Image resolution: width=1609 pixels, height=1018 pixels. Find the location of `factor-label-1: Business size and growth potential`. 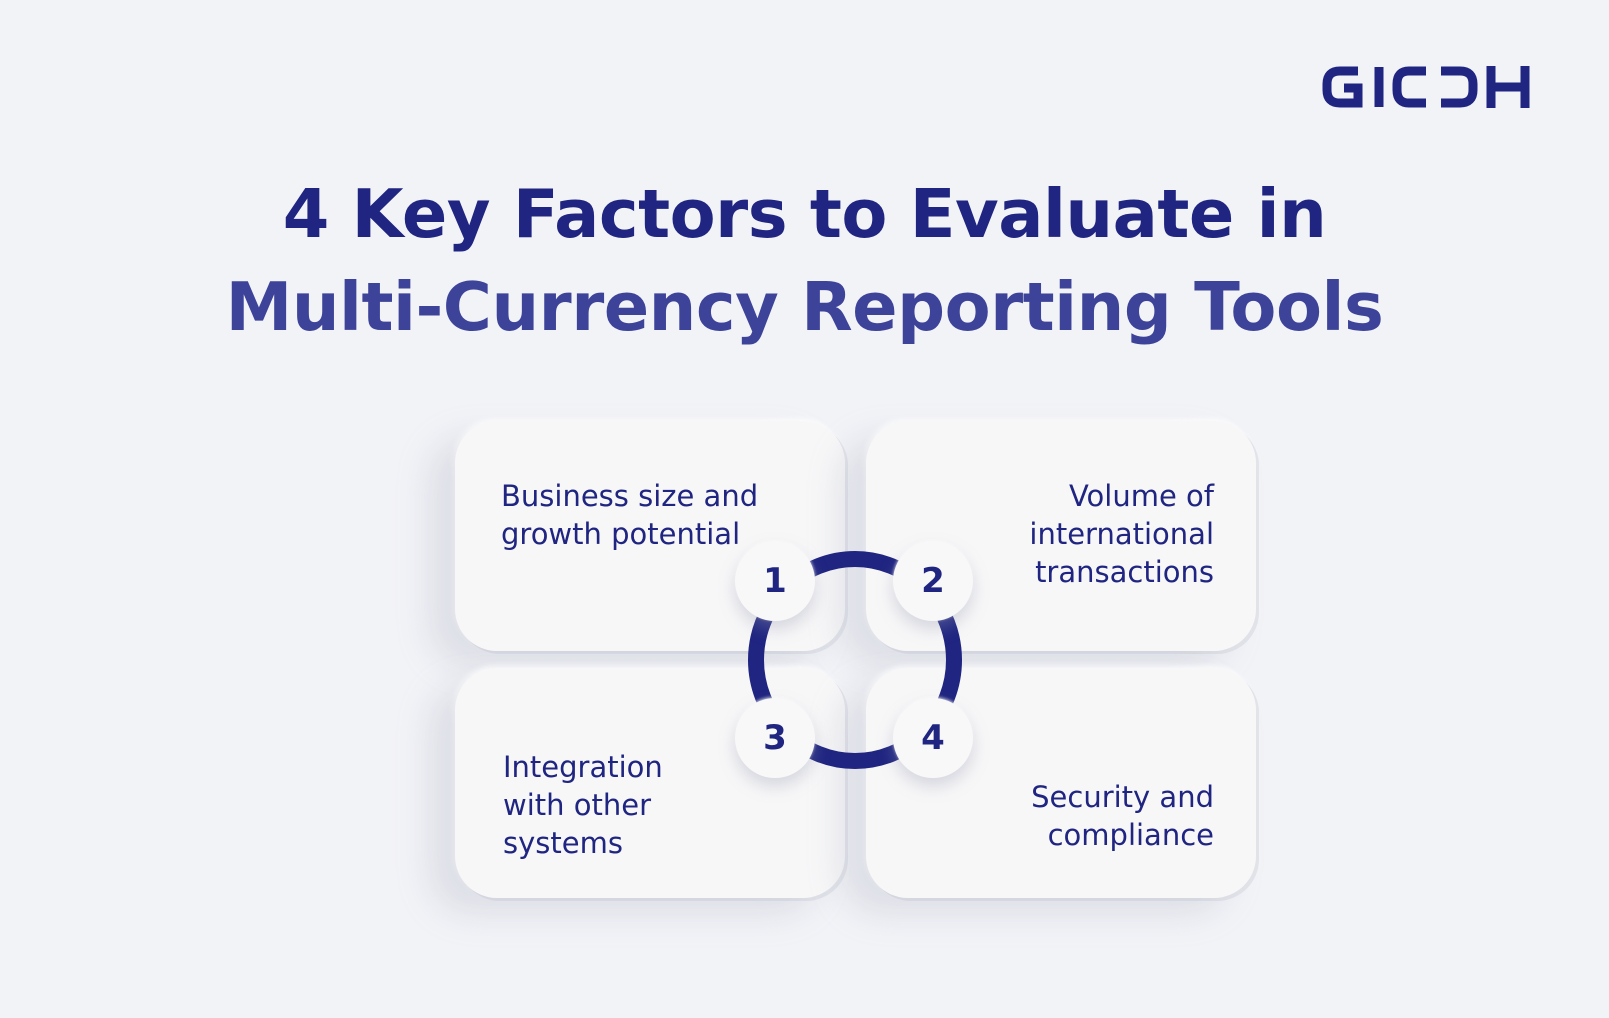

factor-label-1: Business size and growth potential is located at coordinates (630, 515).